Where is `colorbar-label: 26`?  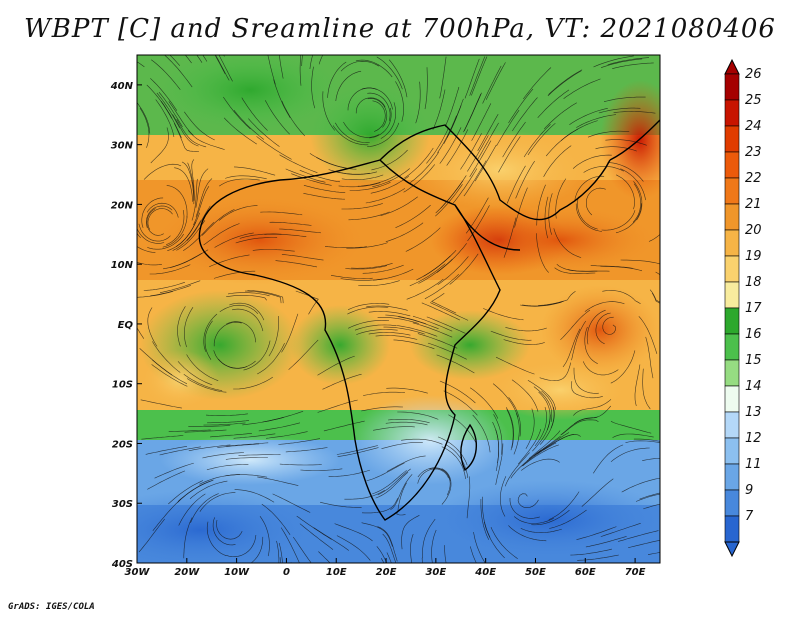
colorbar-label: 26 is located at coordinates (753, 74).